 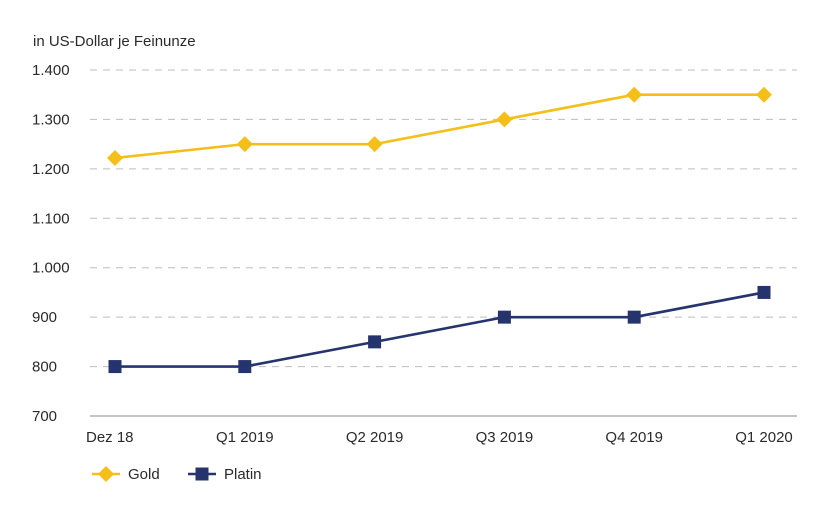 What do you see at coordinates (505, 437) in the screenshot?
I see `x-tick-label: Q3 2019` at bounding box center [505, 437].